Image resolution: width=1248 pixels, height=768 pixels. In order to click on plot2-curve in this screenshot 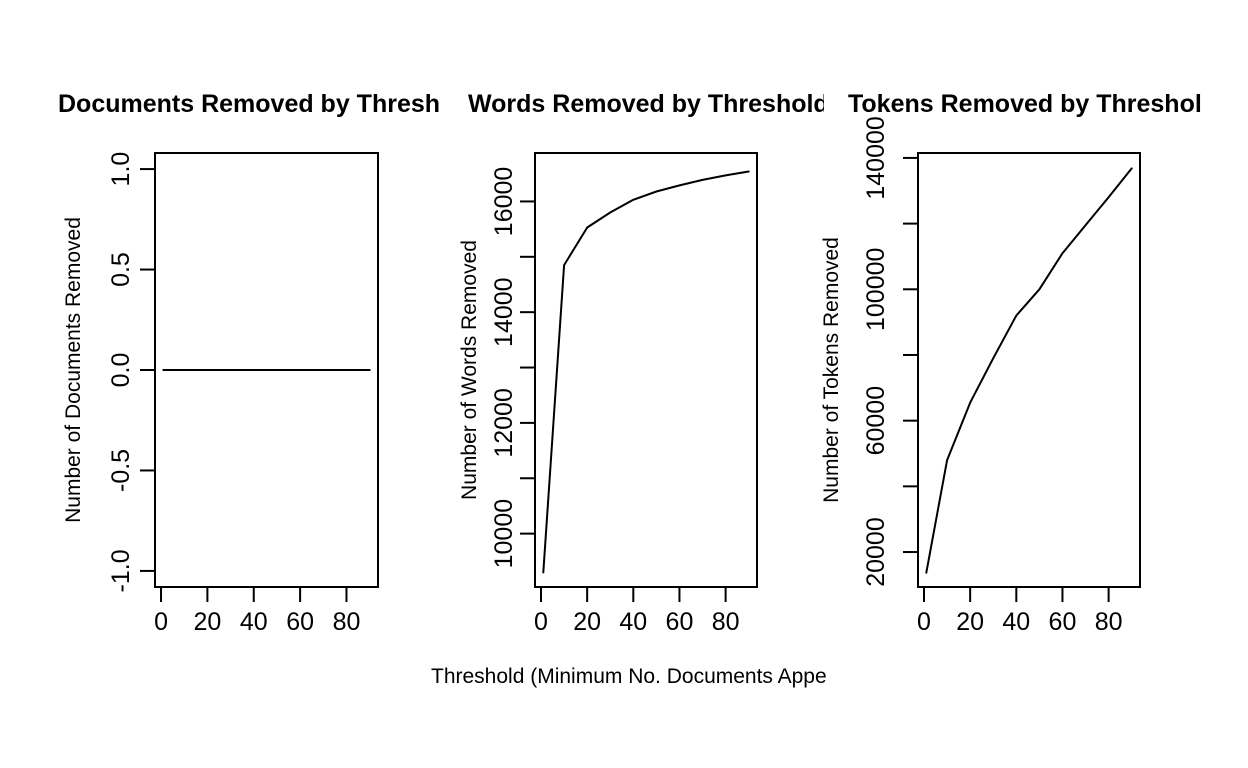, I will do `click(646, 372)`.